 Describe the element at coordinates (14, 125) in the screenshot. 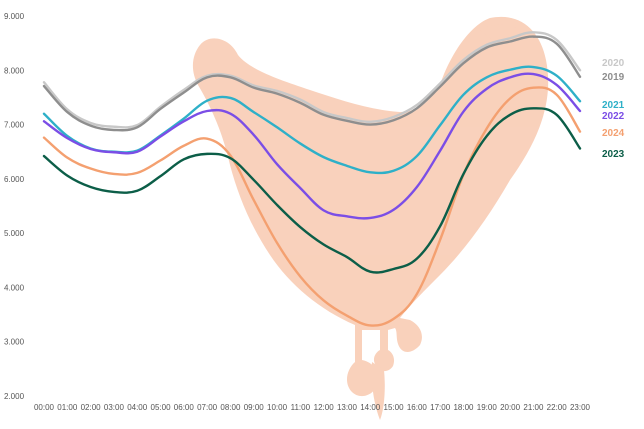

I see `y-tick-label: 7.000` at that location.